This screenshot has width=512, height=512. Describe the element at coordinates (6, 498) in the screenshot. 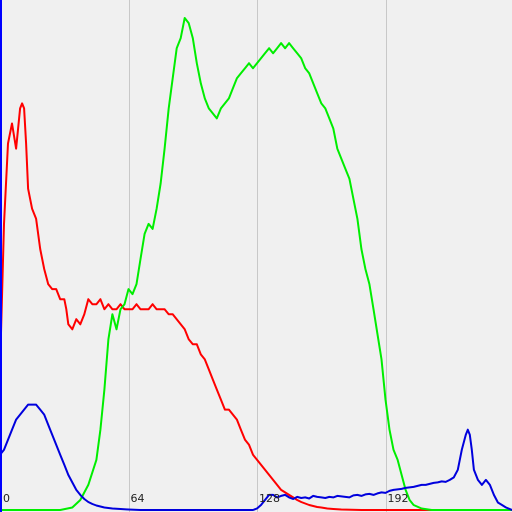

I see `x-tick-label-0: 0` at that location.